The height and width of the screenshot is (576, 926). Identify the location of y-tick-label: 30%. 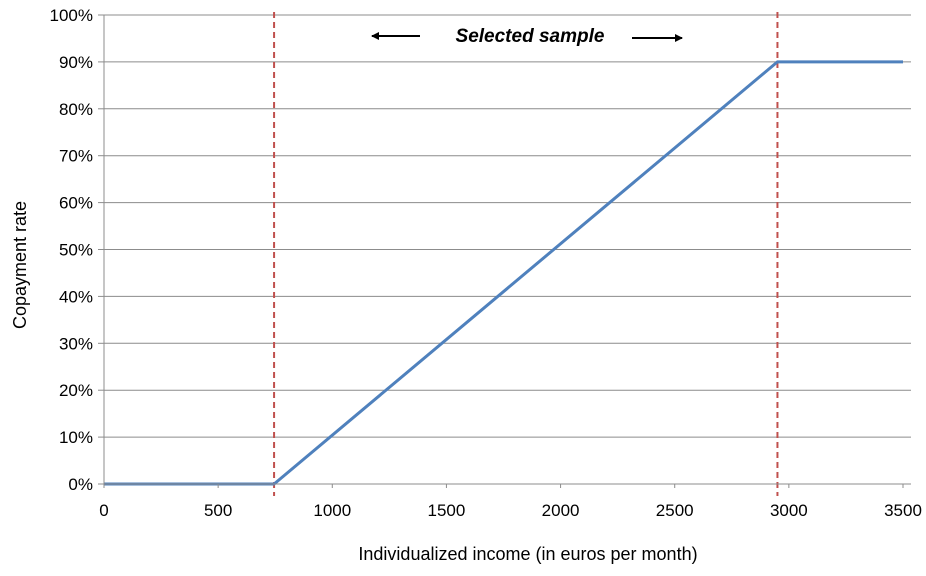
(76, 343).